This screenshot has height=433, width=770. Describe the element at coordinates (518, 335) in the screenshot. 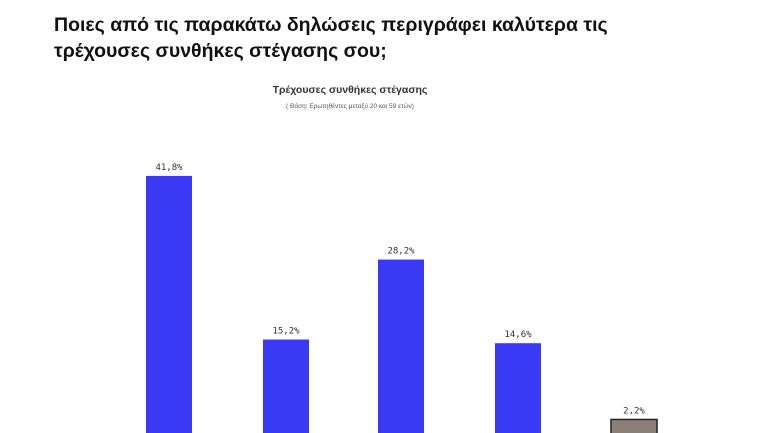

I see `bar-value-label-4: 14,6%` at that location.